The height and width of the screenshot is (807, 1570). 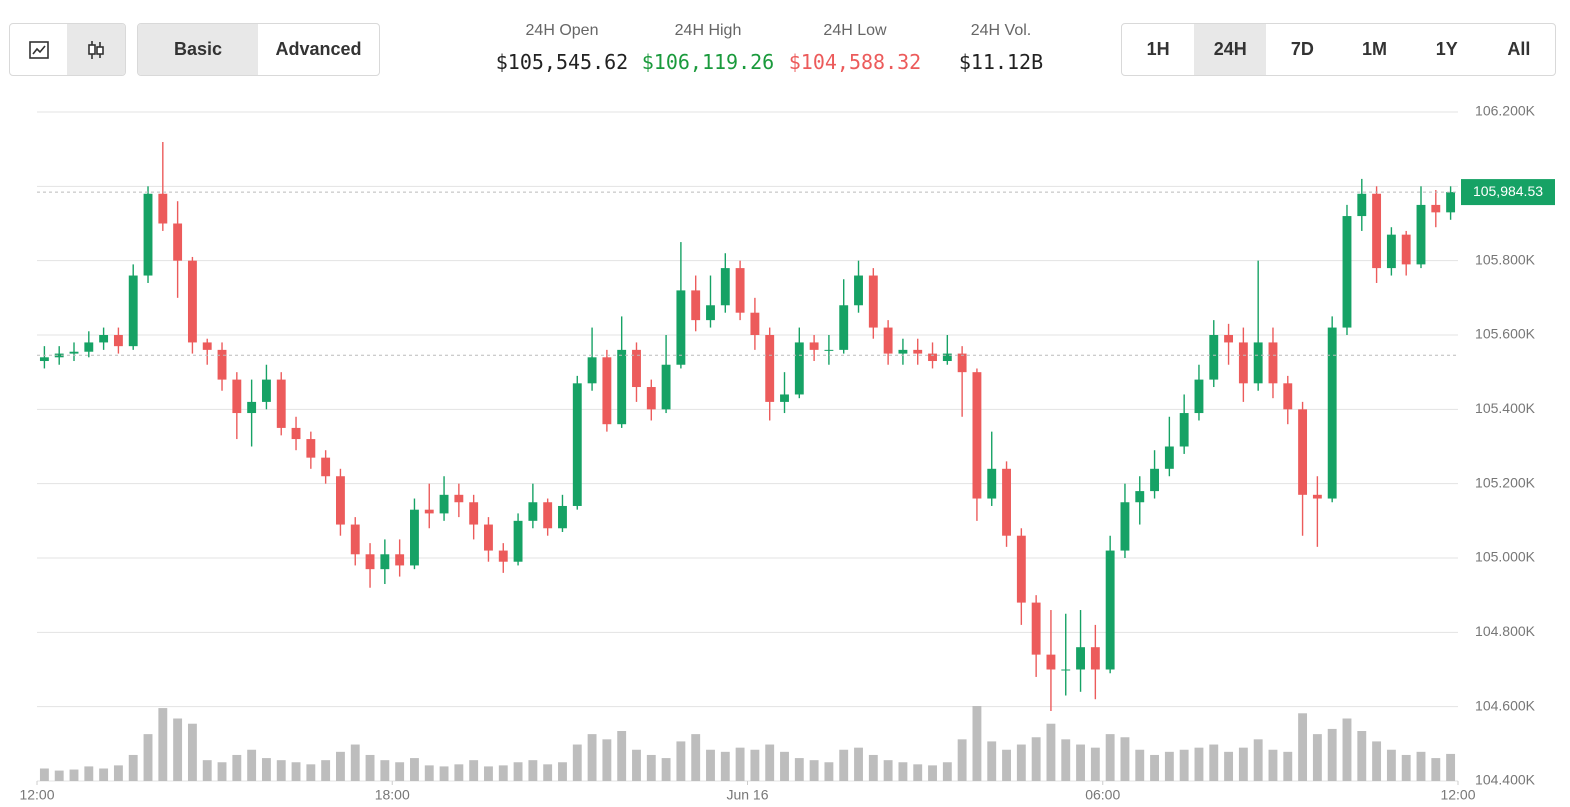 I want to click on line-icon, so click(x=38, y=49).